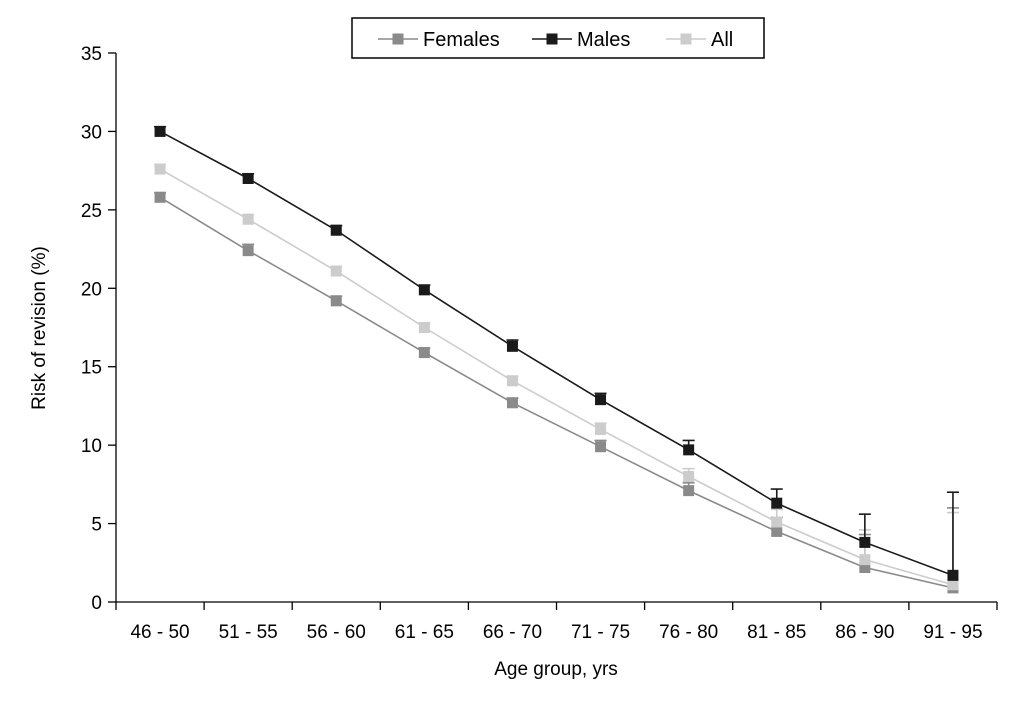  What do you see at coordinates (98, 329) in the screenshot?
I see `y-axis-ticks: 0 5 10 15 20 25 30 35` at bounding box center [98, 329].